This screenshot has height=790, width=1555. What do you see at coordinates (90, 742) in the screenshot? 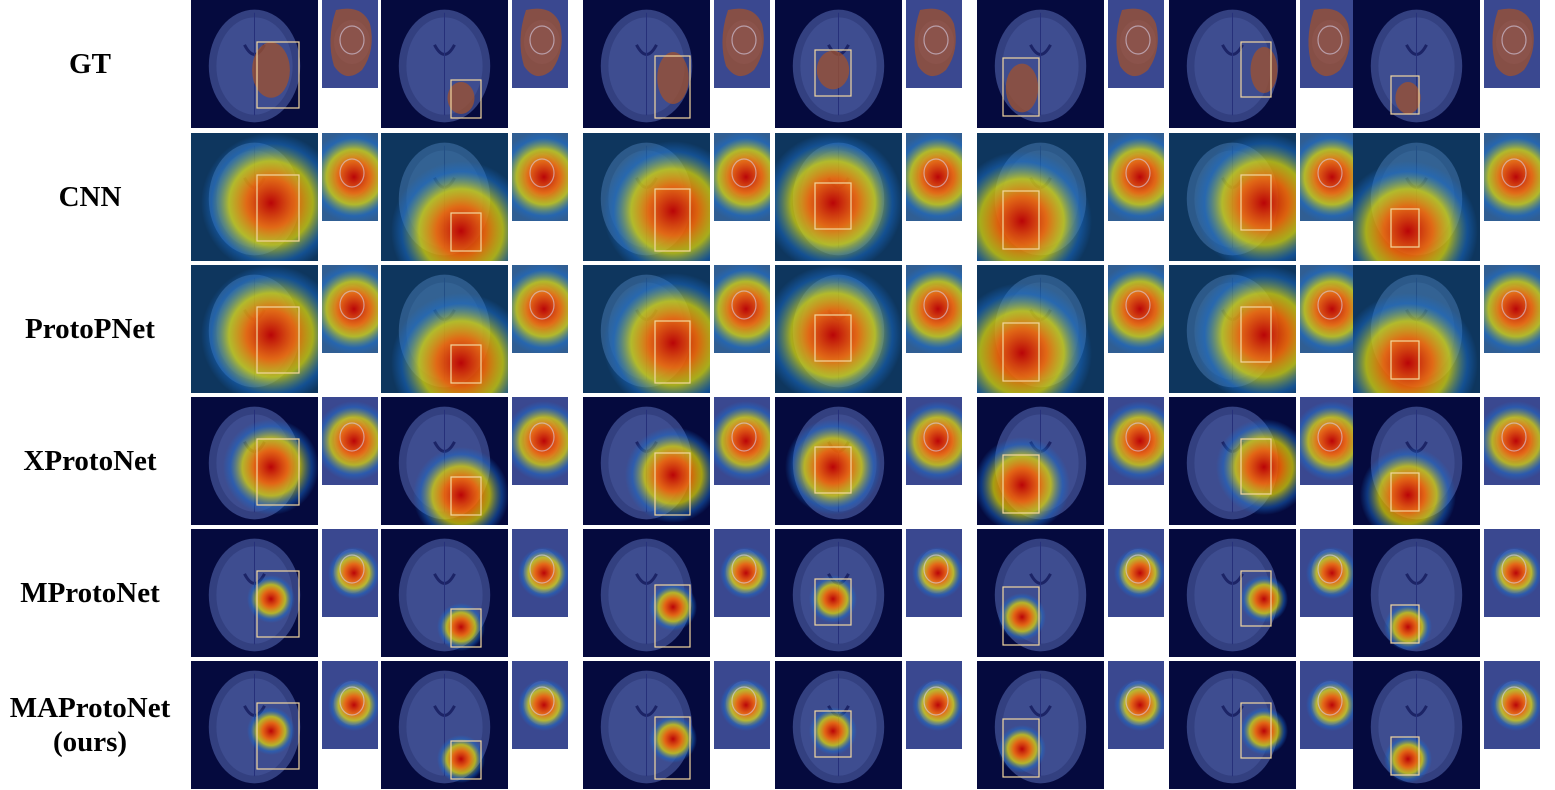
I see `row-label-line: (ours)` at bounding box center [90, 742].